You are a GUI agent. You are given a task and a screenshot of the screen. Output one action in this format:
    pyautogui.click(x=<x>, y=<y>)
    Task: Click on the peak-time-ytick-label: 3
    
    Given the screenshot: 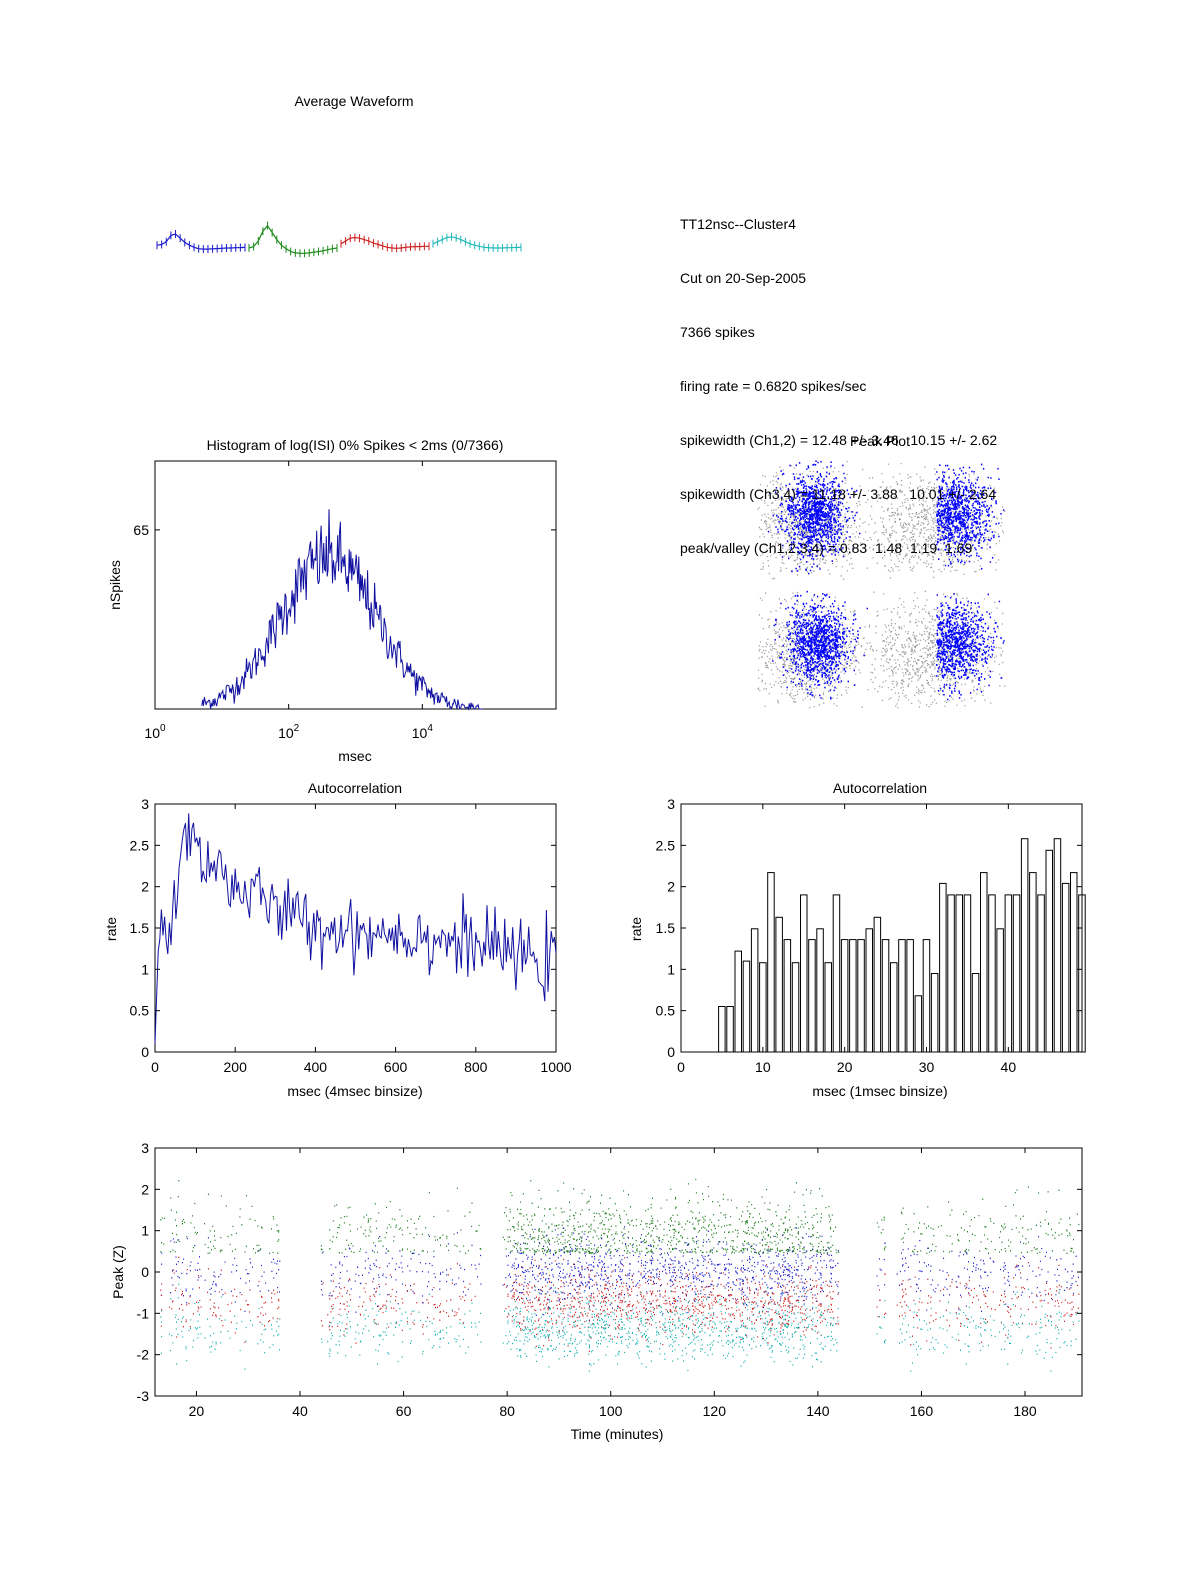 What is the action you would take?
    pyautogui.click(x=145, y=1148)
    